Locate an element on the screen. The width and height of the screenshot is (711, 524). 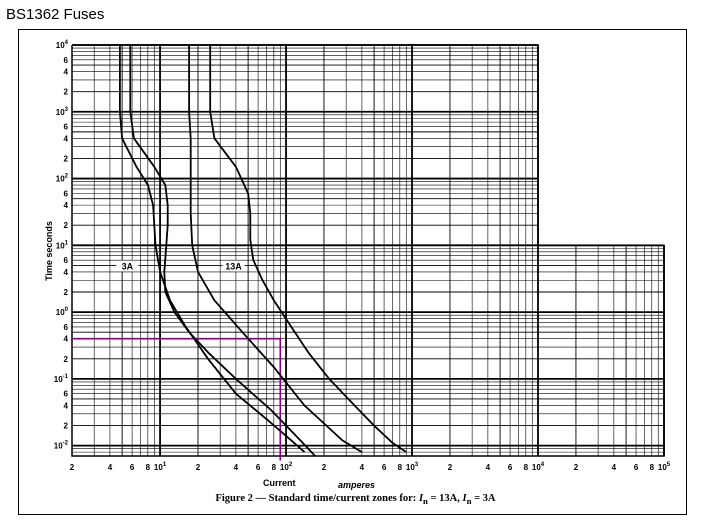
caption-in-symbol: I is located at coordinates (421, 498).